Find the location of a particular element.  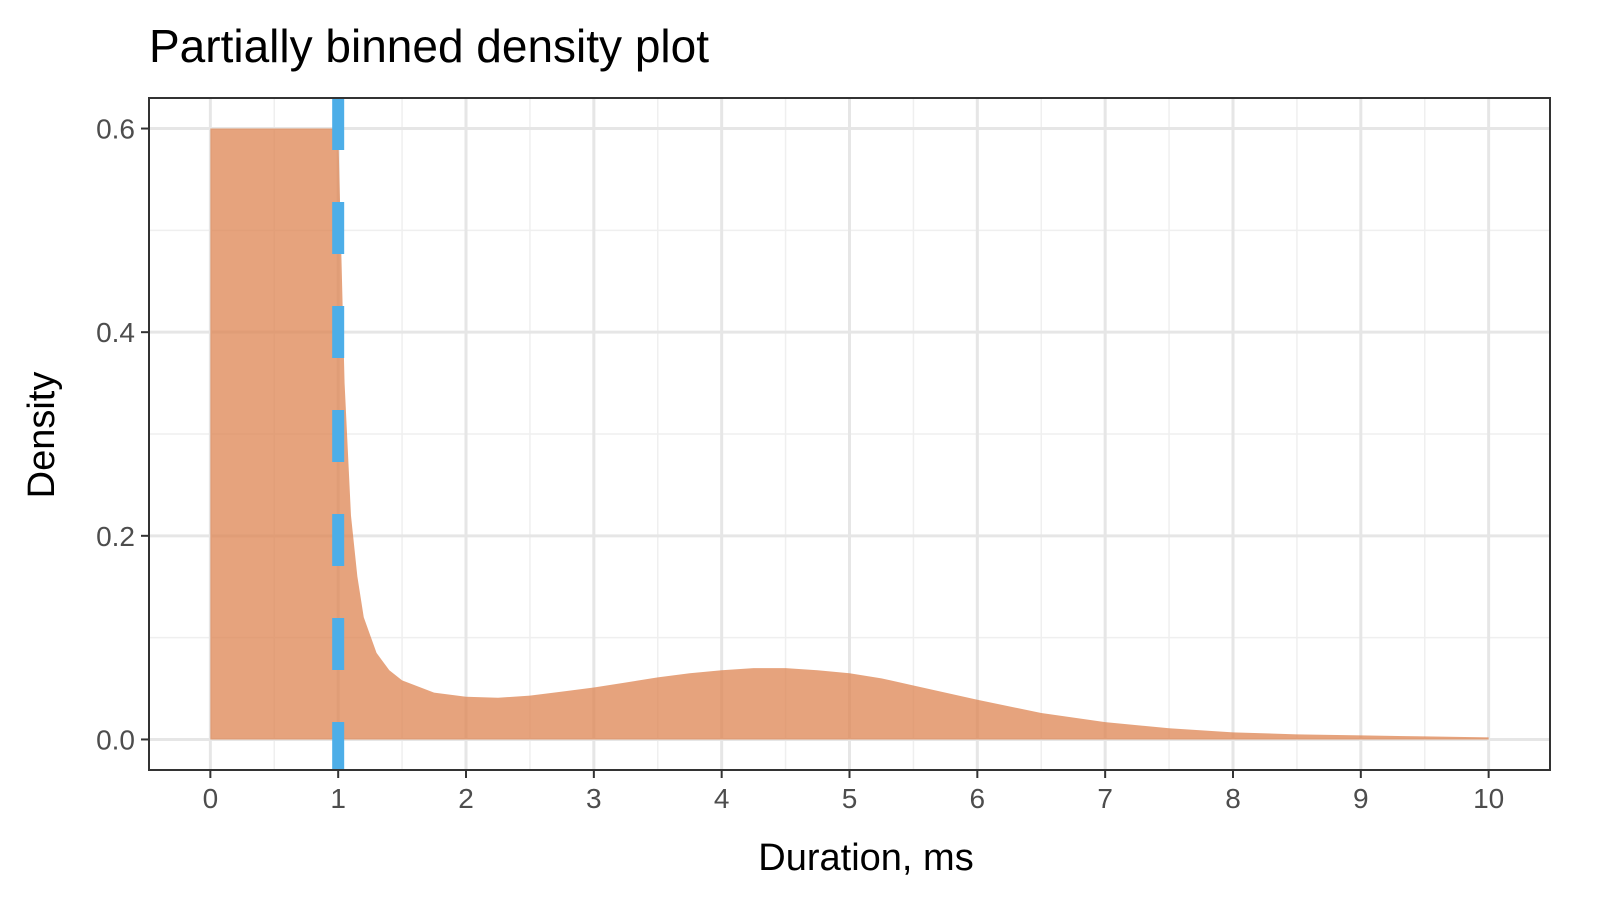

x-tick-label: 2 is located at coordinates (466, 798).